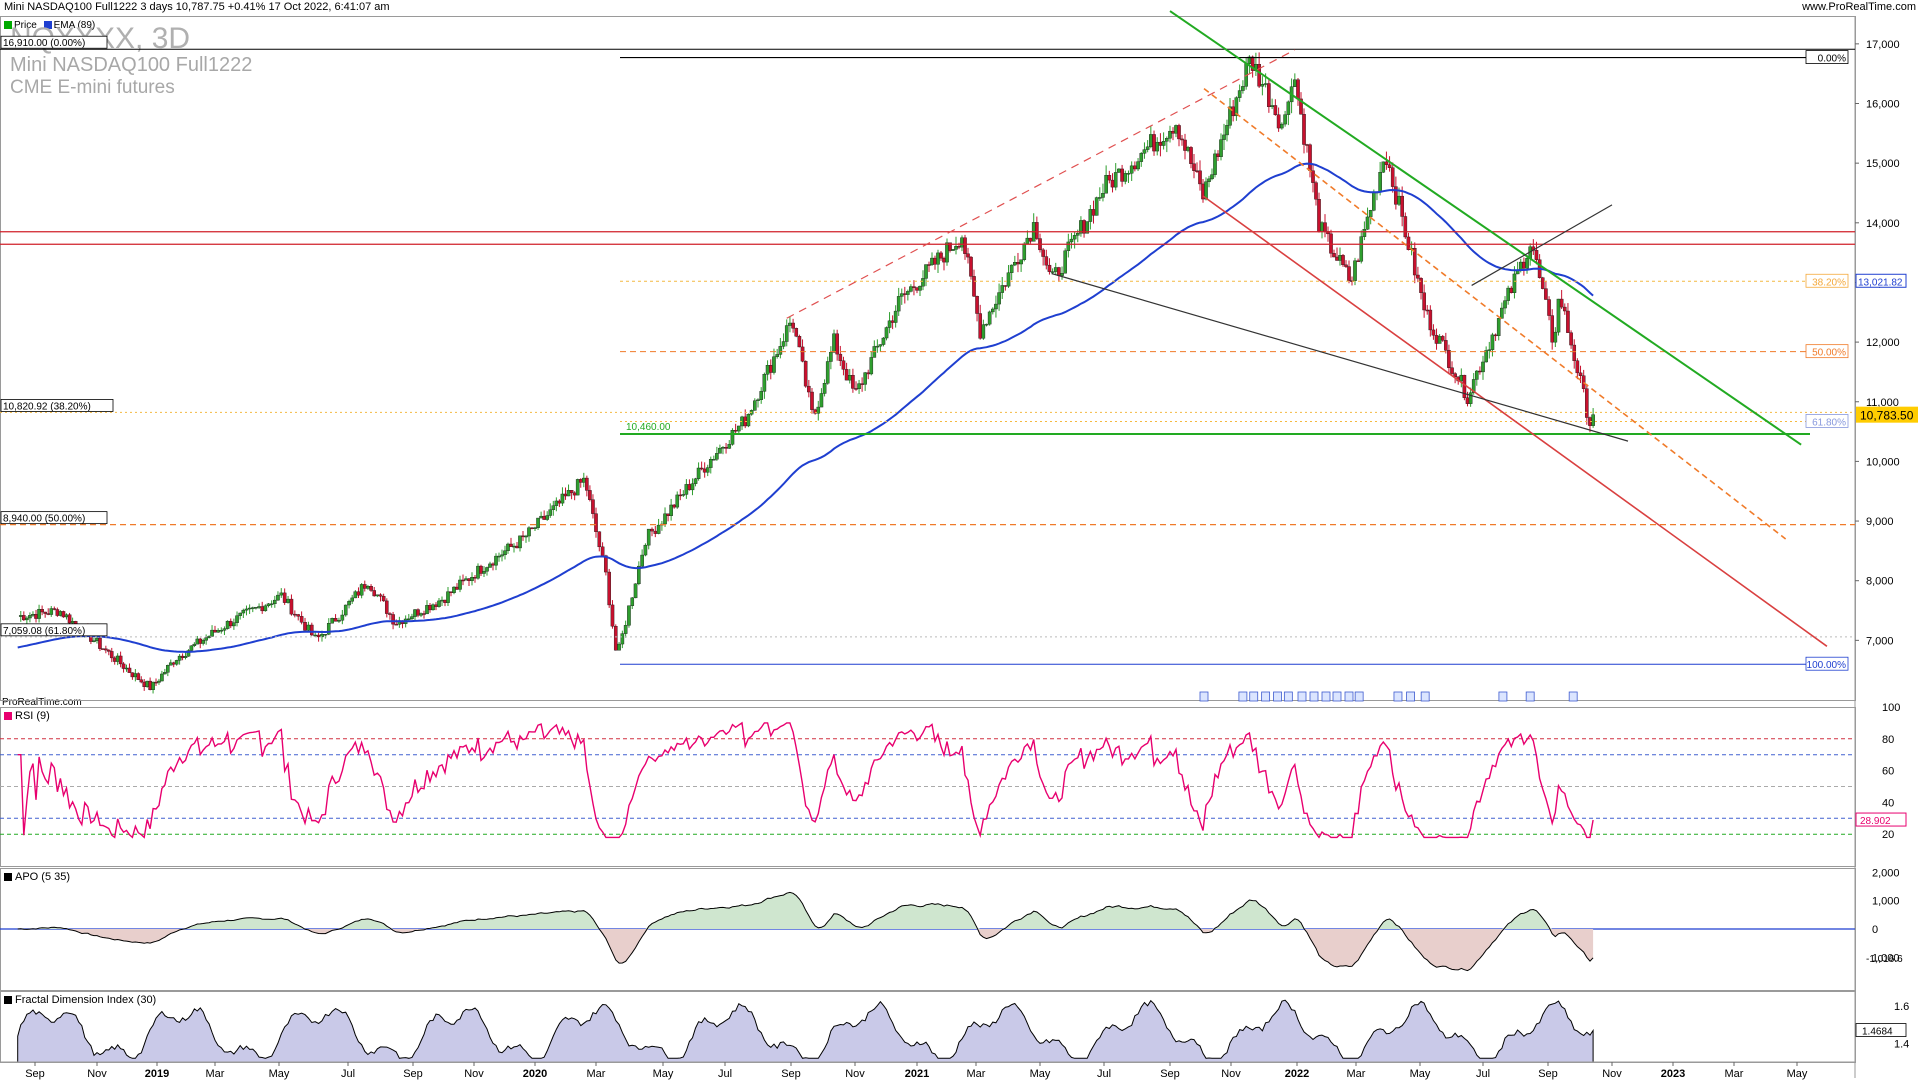 The image size is (1920, 1080). What do you see at coordinates (1040, 1074) in the screenshot?
I see `x-tick-label: May` at bounding box center [1040, 1074].